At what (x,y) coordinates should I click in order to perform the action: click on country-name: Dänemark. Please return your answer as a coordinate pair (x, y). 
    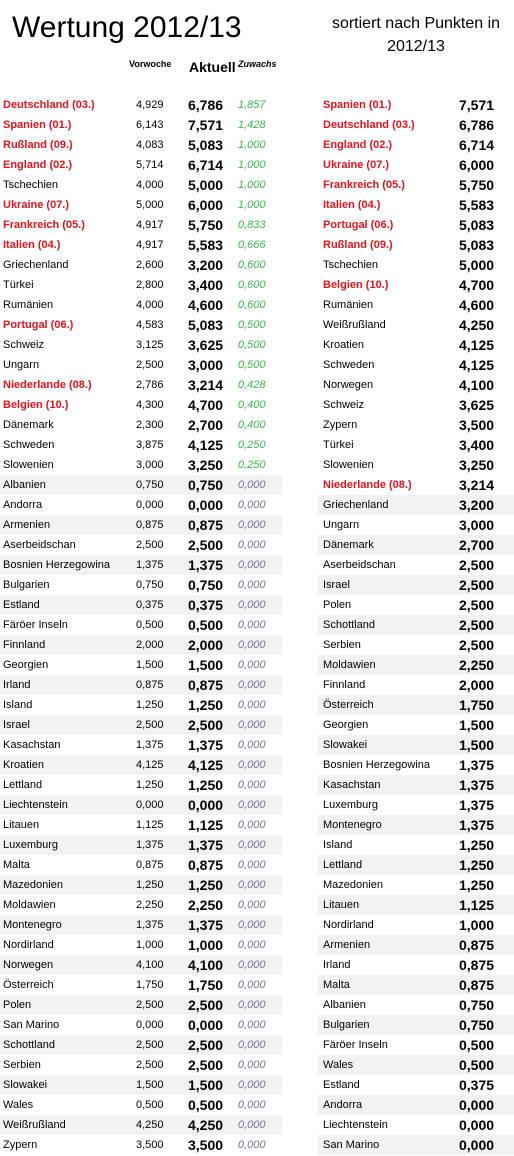
    Looking at the image, I should click on (28, 425).